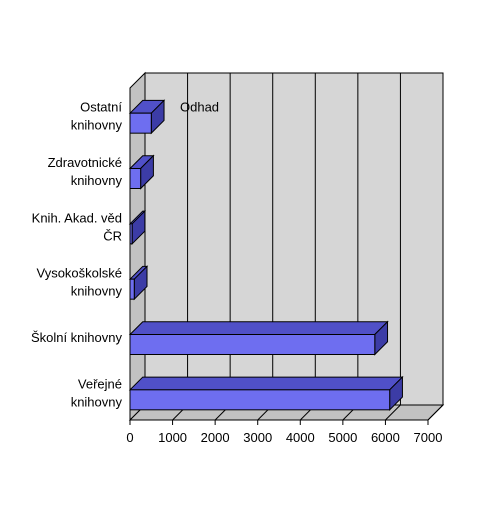 The height and width of the screenshot is (526, 480). What do you see at coordinates (77, 226) in the screenshot?
I see `category-label: Knih. Akad. věd ČR` at bounding box center [77, 226].